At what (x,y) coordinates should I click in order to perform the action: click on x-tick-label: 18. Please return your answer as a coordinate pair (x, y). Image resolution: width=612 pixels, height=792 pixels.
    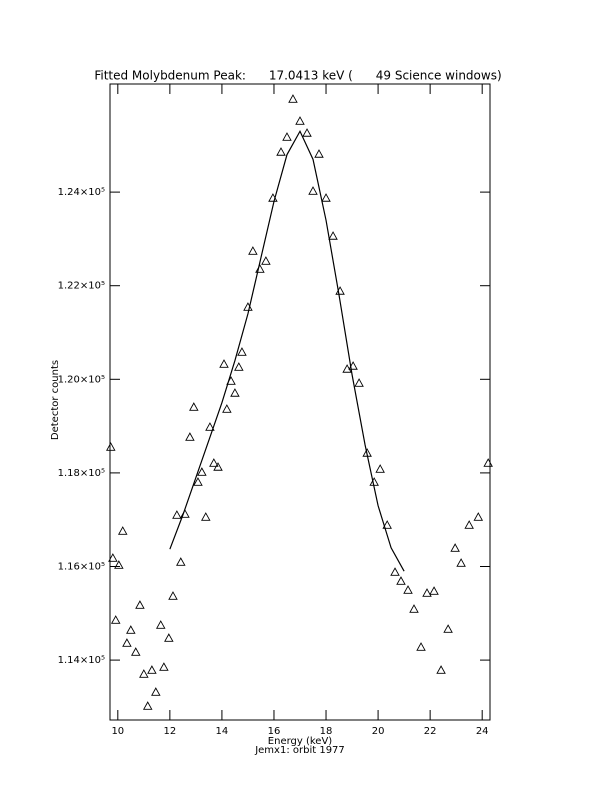
    Looking at the image, I should click on (326, 731).